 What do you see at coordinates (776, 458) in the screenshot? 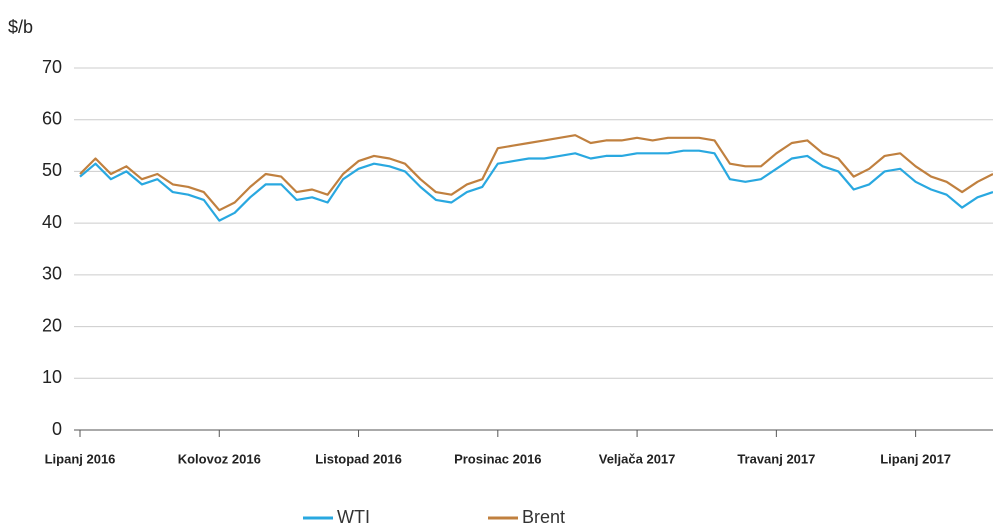
I see `x-tick-label: Travanj 2017` at bounding box center [776, 458].